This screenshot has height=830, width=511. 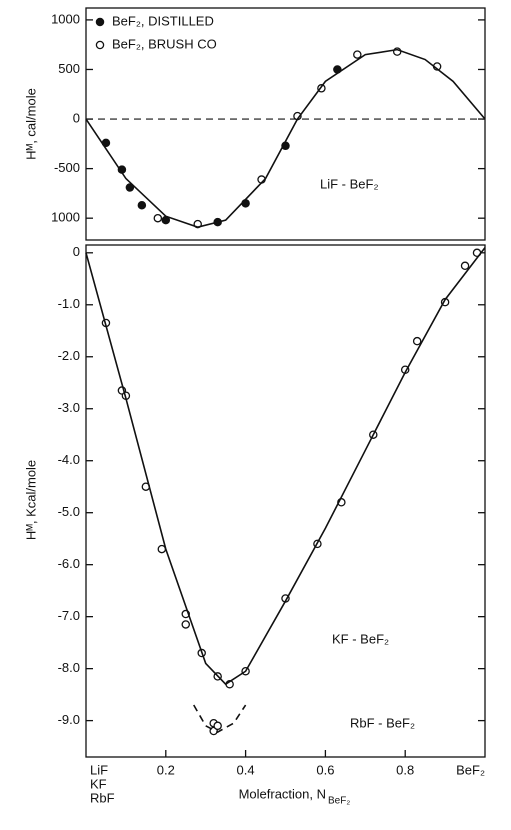 What do you see at coordinates (282, 793) in the screenshot?
I see `x-axis-label: Molefraction, N` at bounding box center [282, 793].